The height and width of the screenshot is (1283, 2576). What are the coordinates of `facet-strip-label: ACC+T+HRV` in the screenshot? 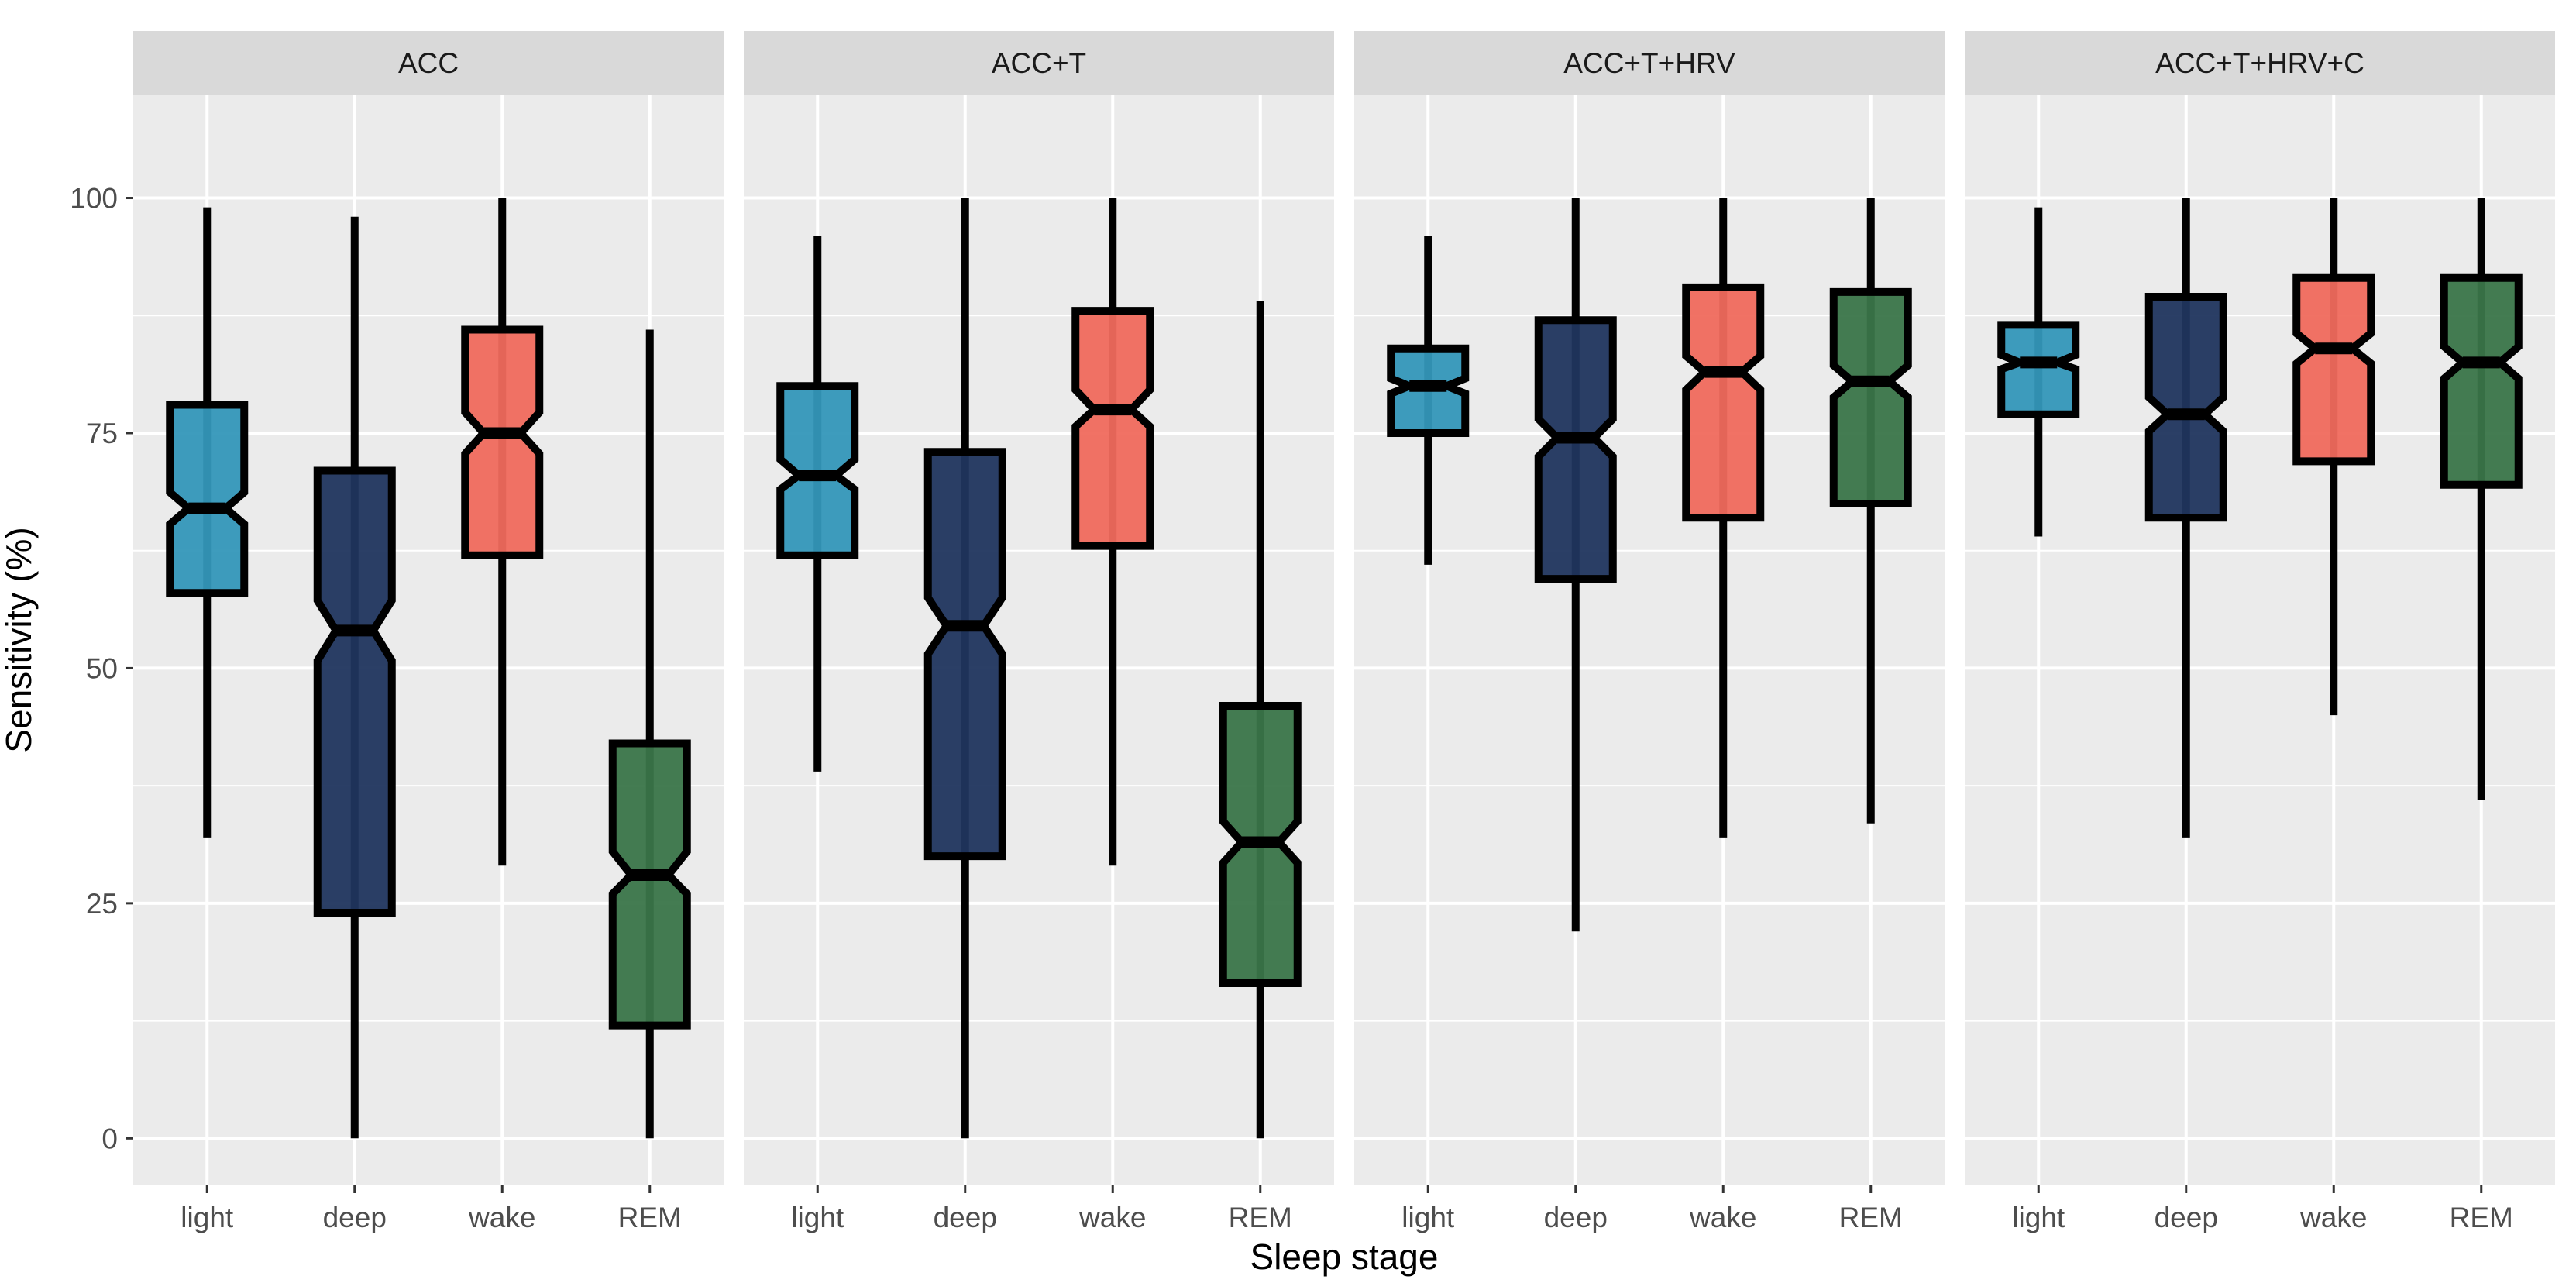 It's located at (1649, 63).